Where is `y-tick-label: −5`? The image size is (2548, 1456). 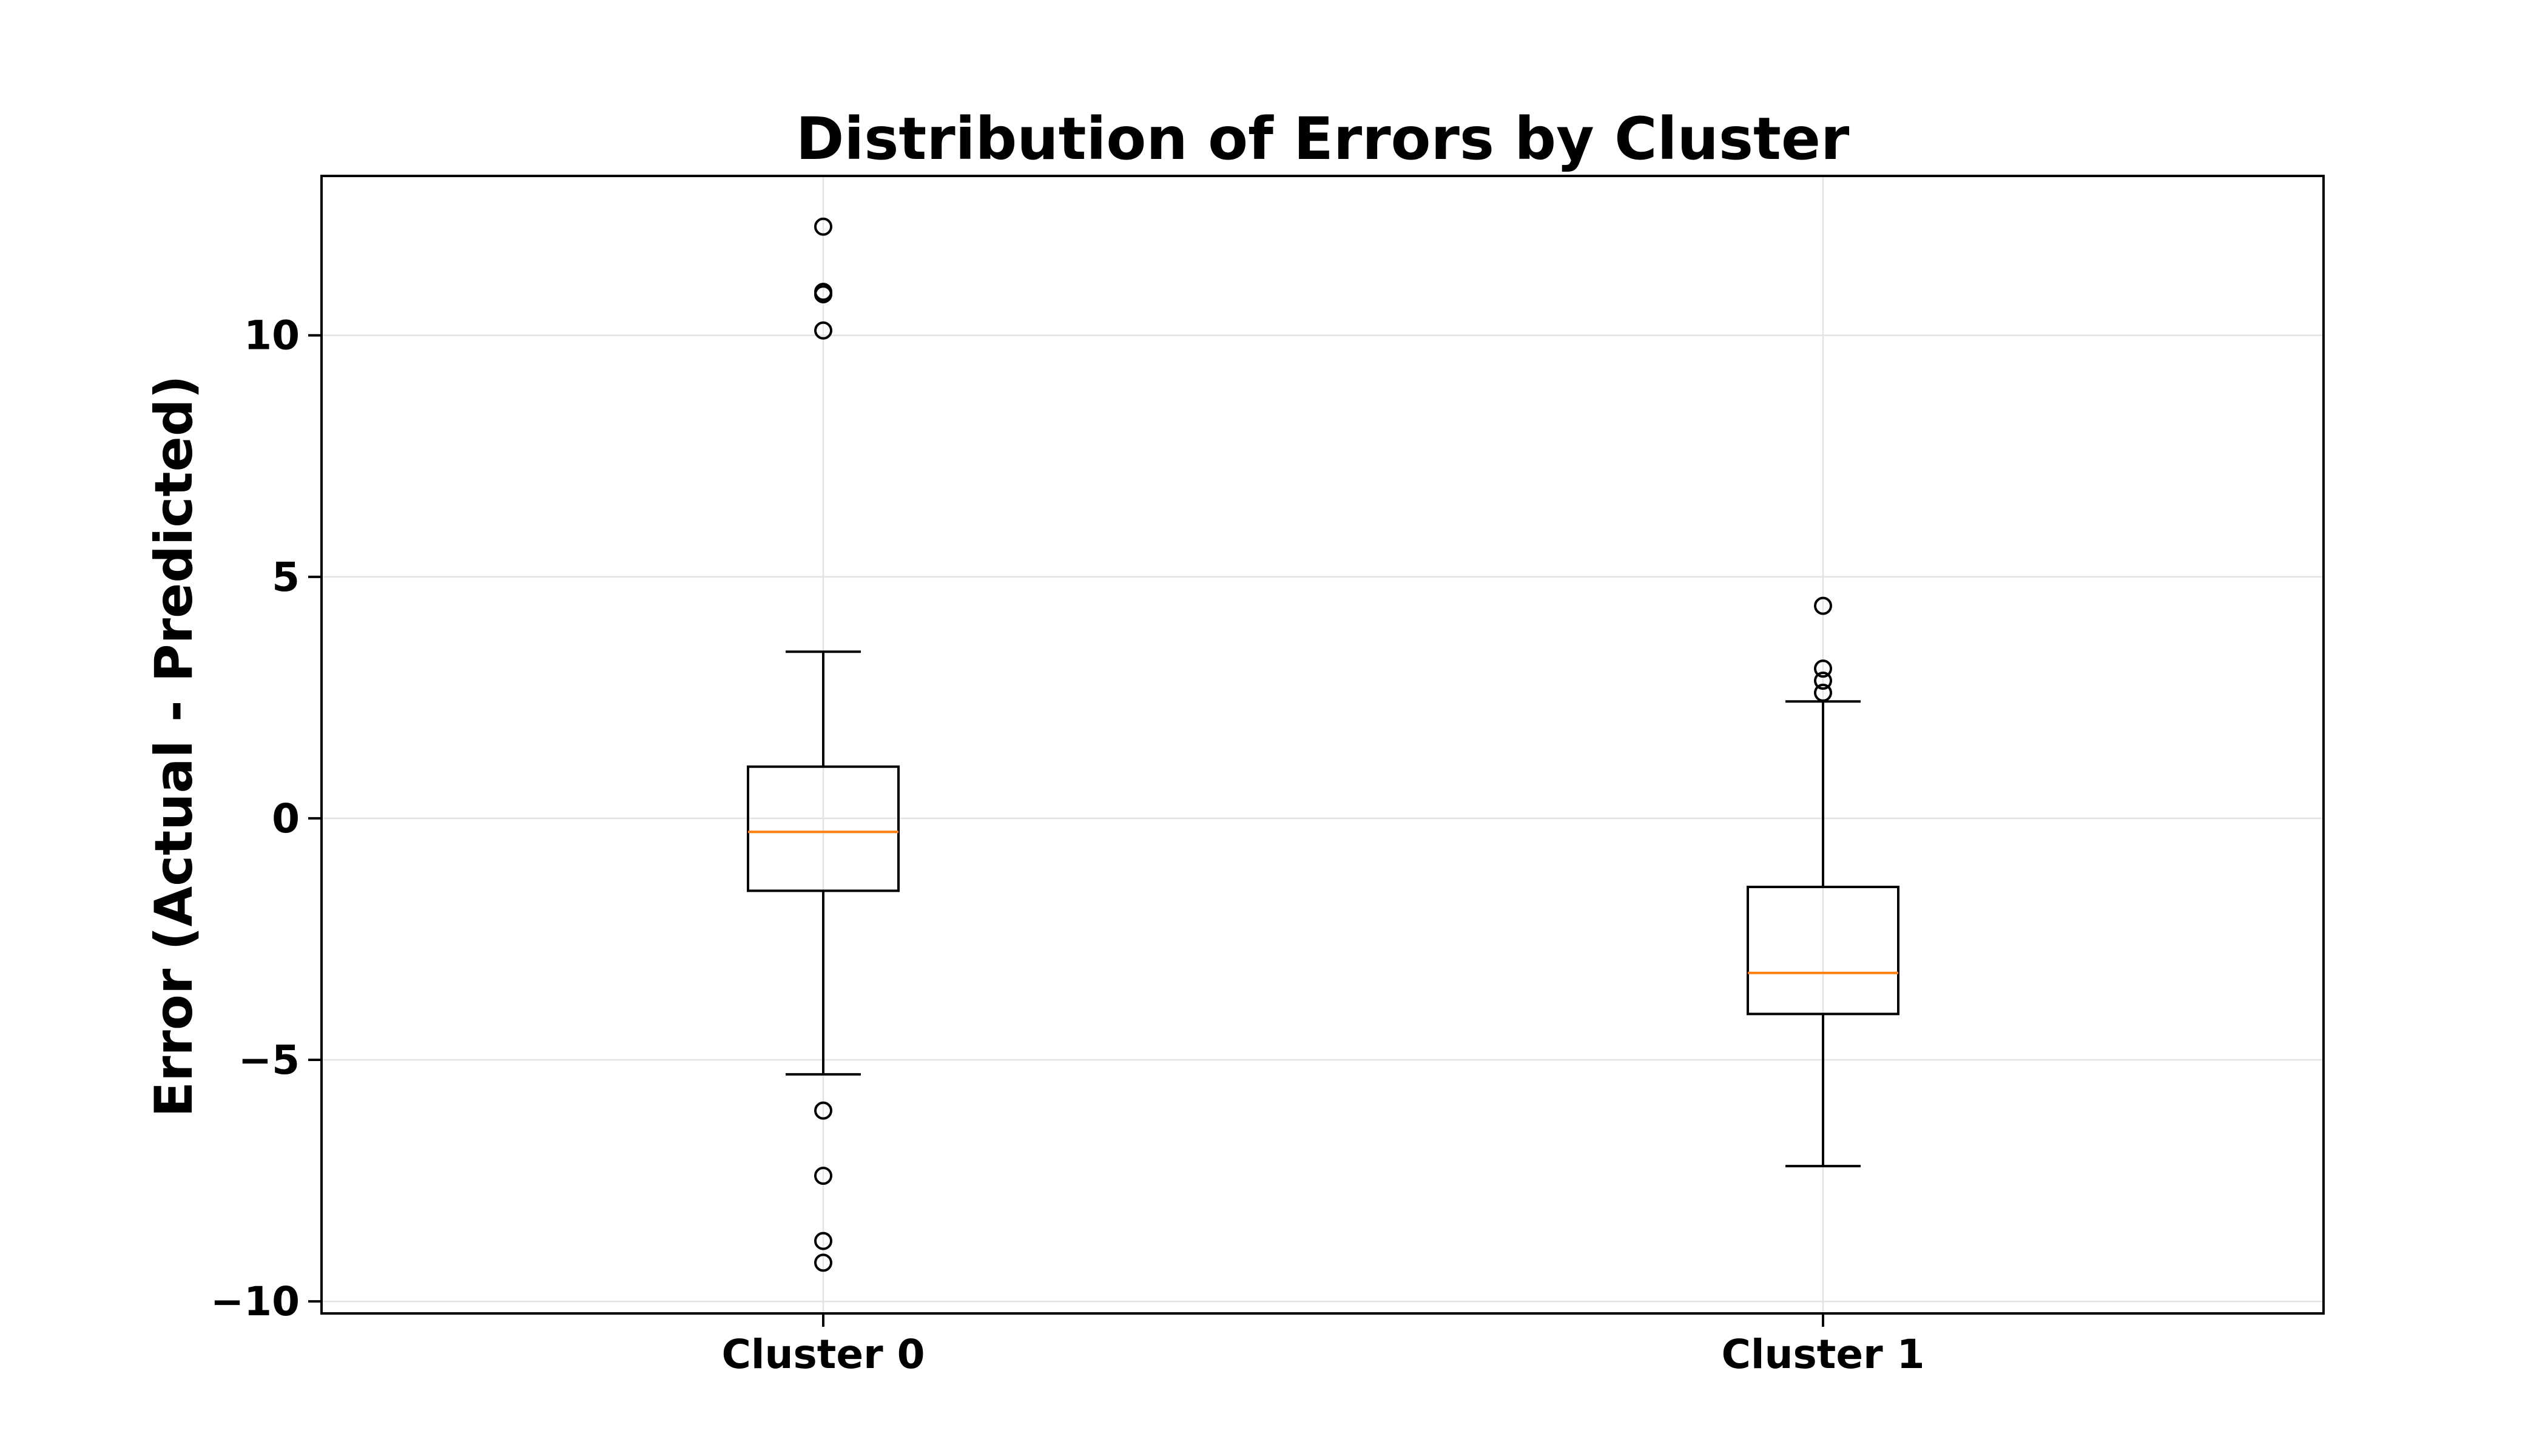
y-tick-label: −5 is located at coordinates (269, 1060).